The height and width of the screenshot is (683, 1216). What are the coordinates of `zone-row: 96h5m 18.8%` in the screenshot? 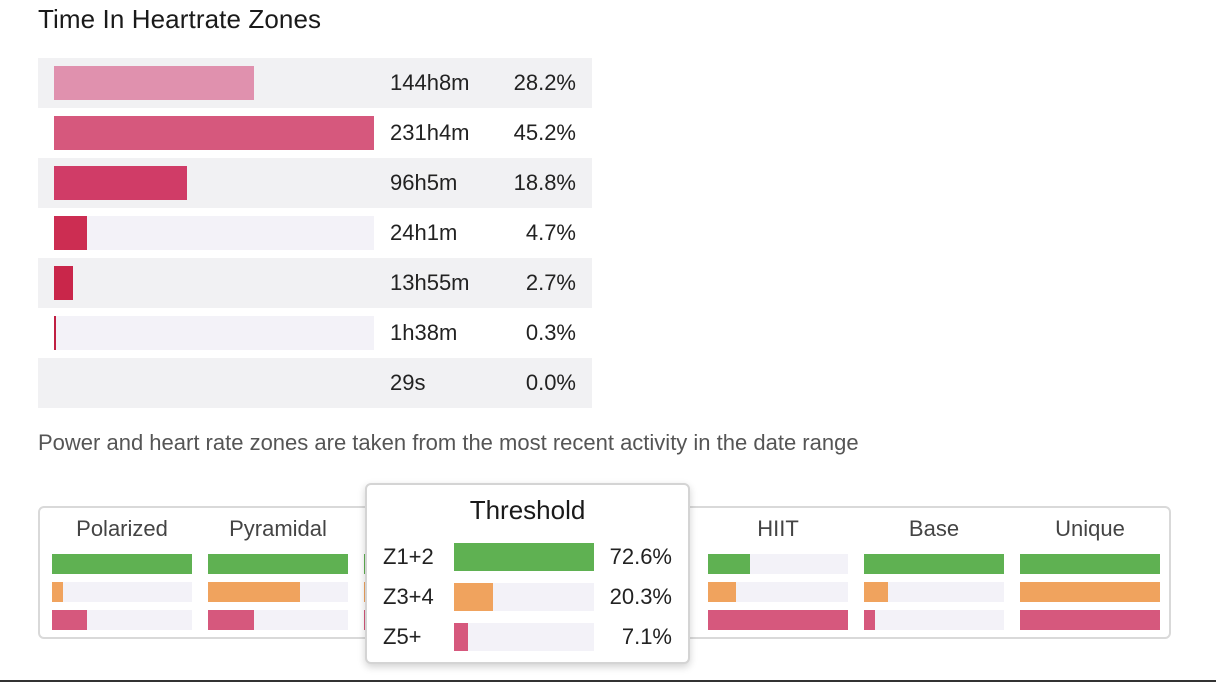 It's located at (315, 183).